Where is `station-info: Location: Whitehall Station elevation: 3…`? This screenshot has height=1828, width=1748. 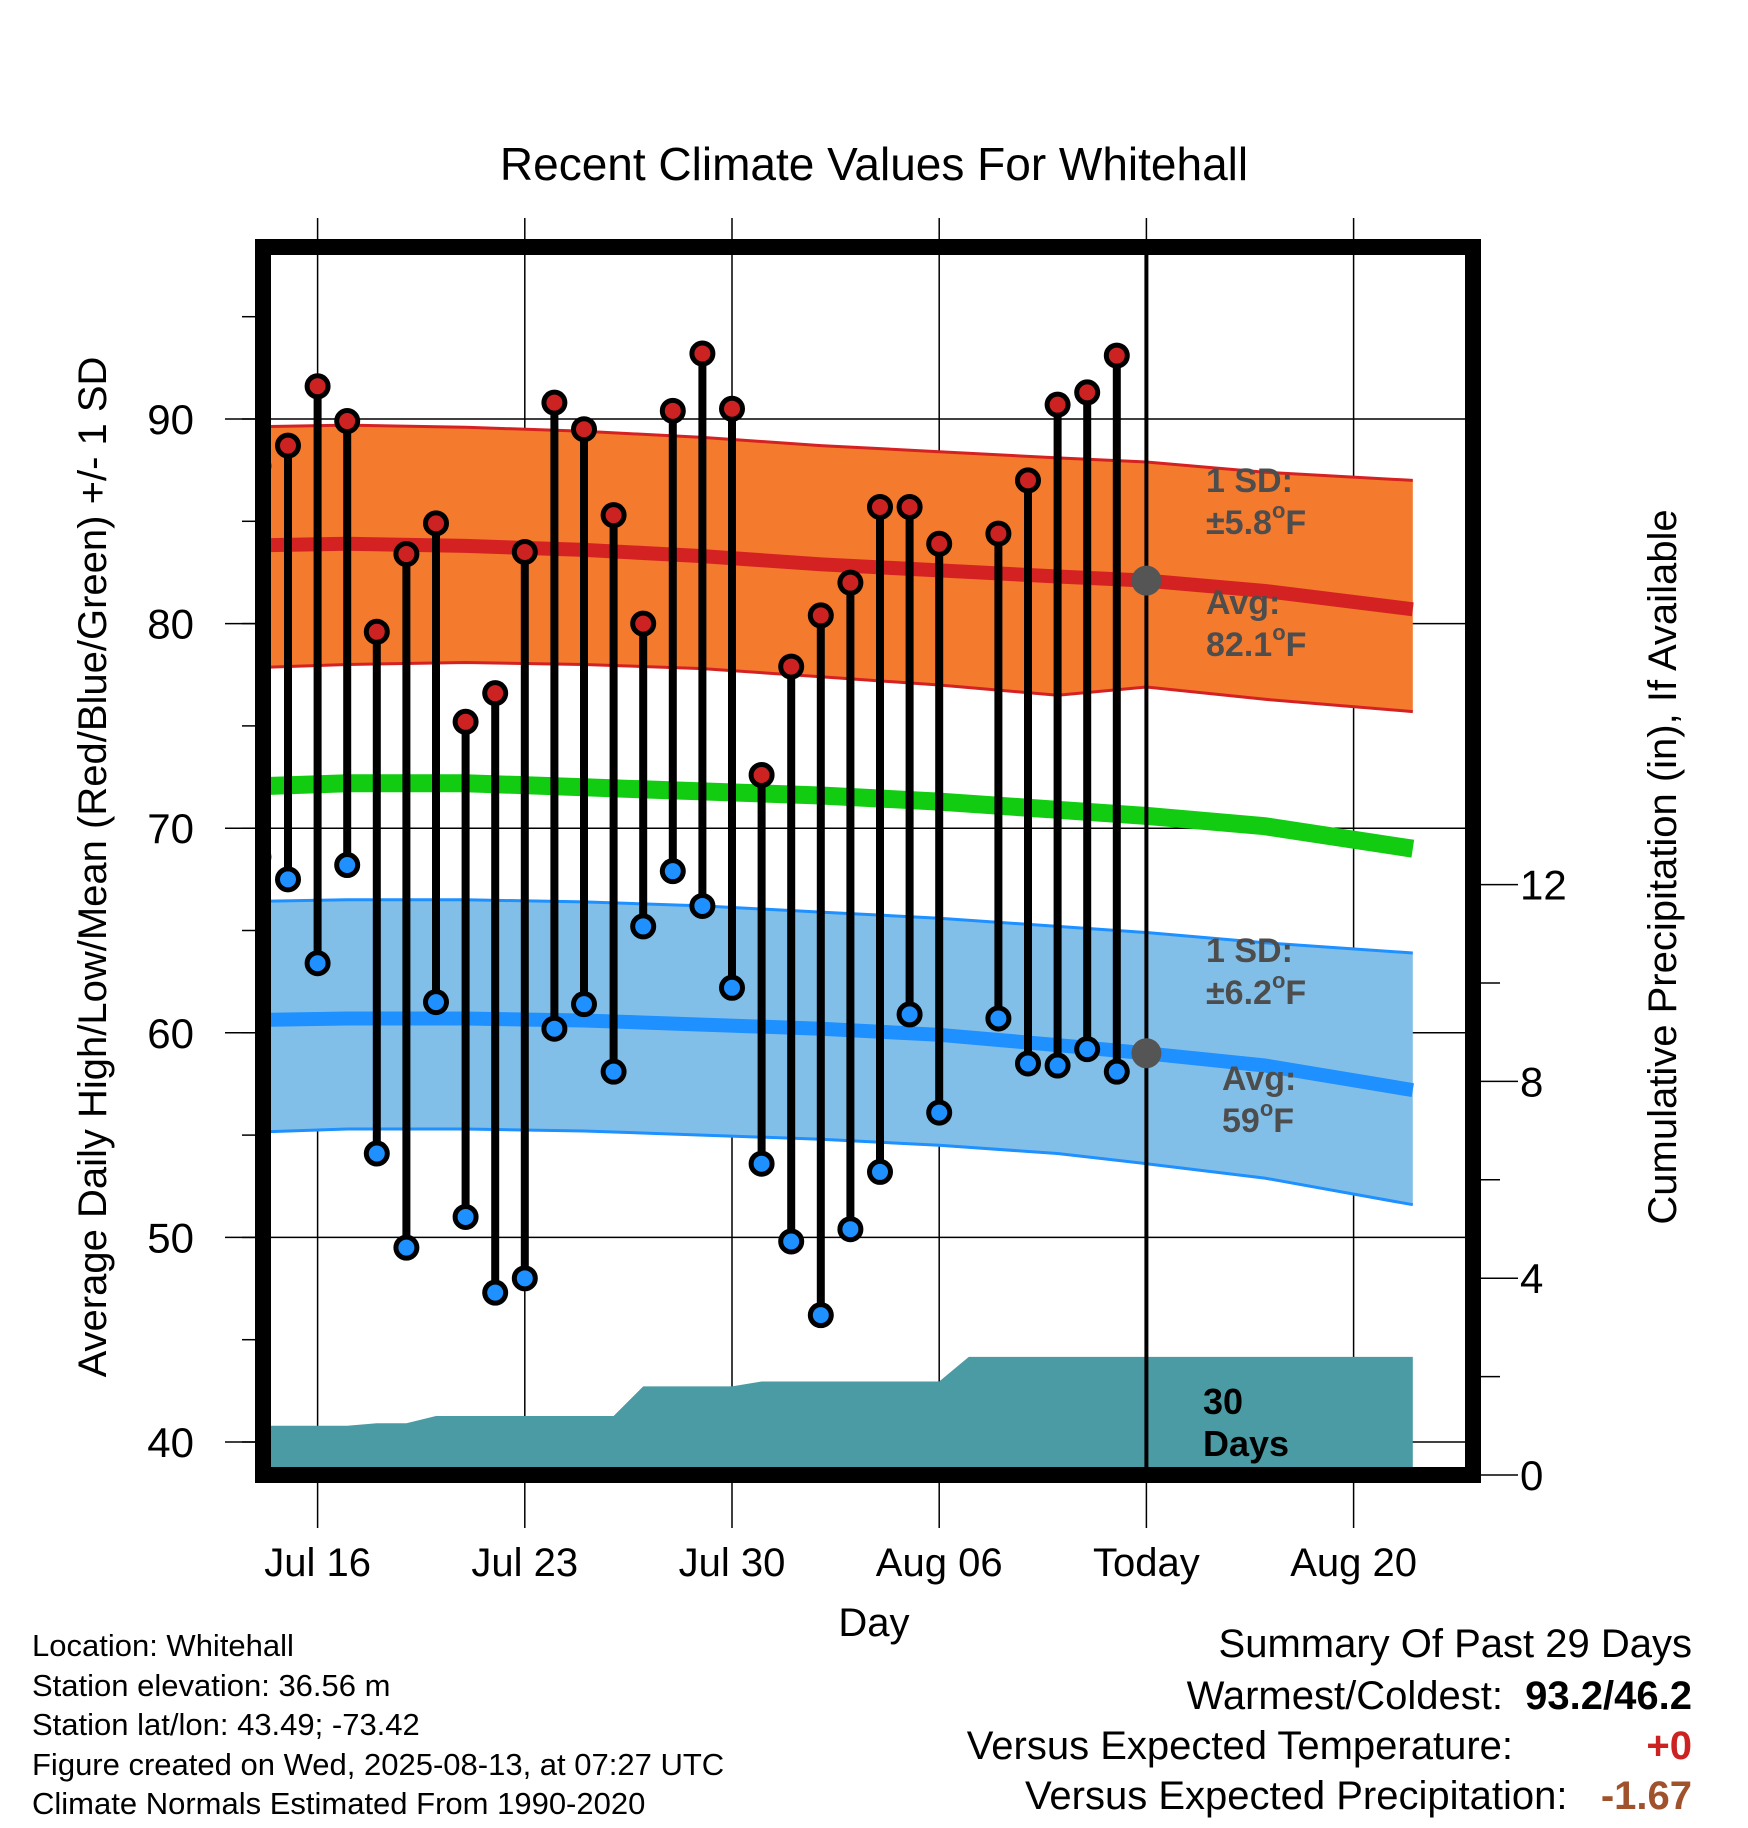 station-info: Location: Whitehall Station elevation: 3… is located at coordinates (378, 1725).